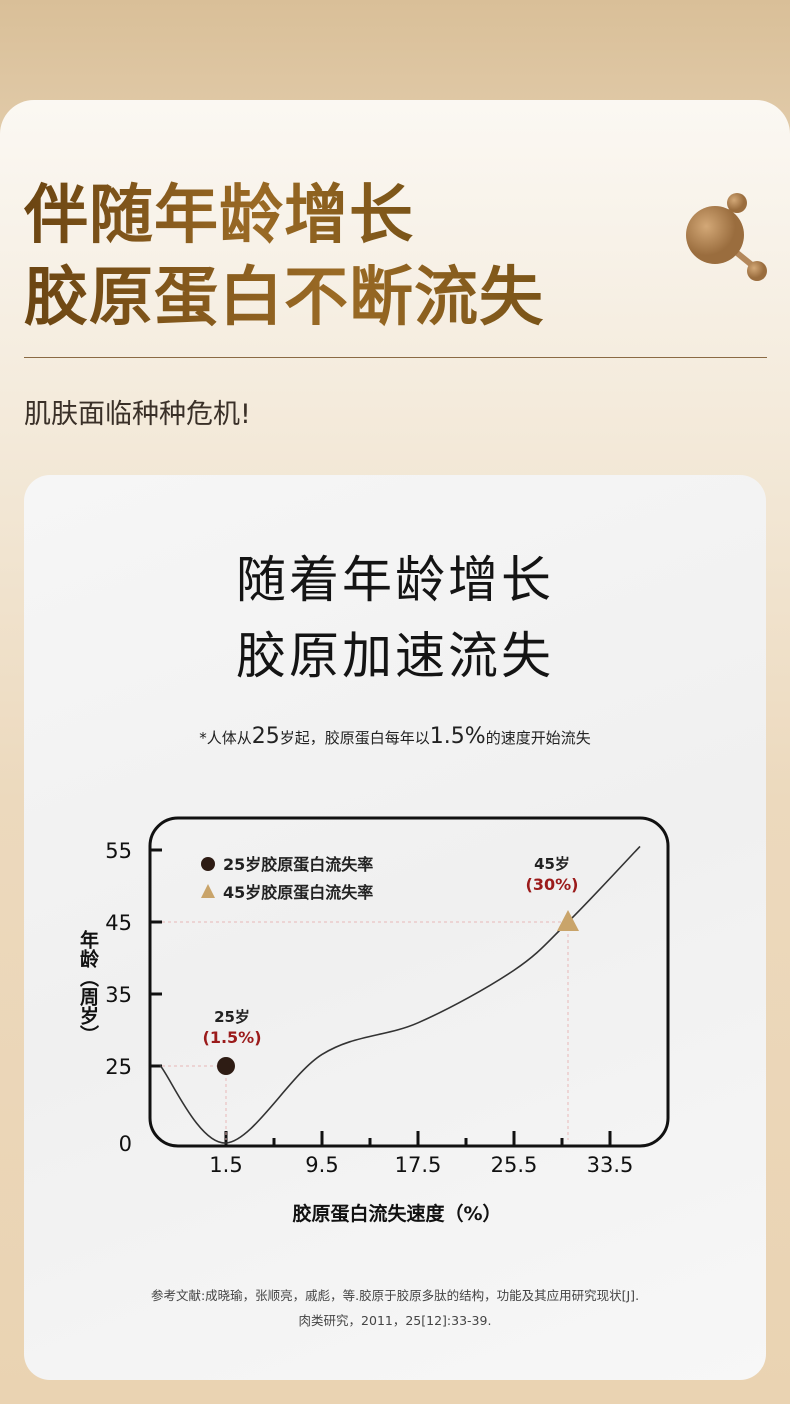 The image size is (790, 1404). What do you see at coordinates (395, 357) in the screenshot?
I see `divider` at bounding box center [395, 357].